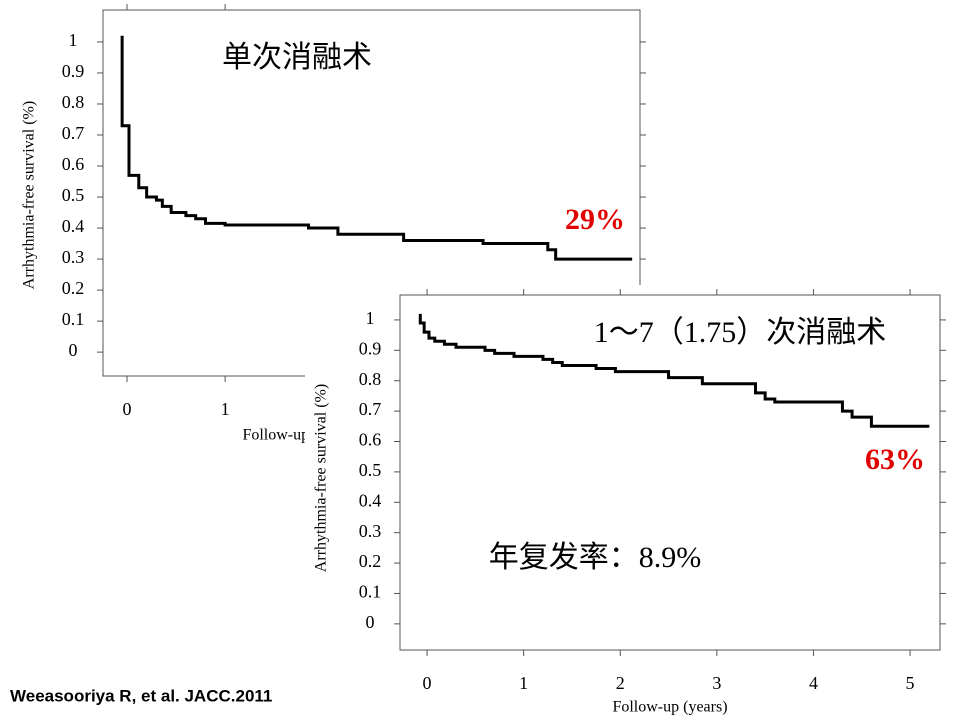  I want to click on citation: Weeasooriya R, et al. JACC.2011, so click(141, 695).